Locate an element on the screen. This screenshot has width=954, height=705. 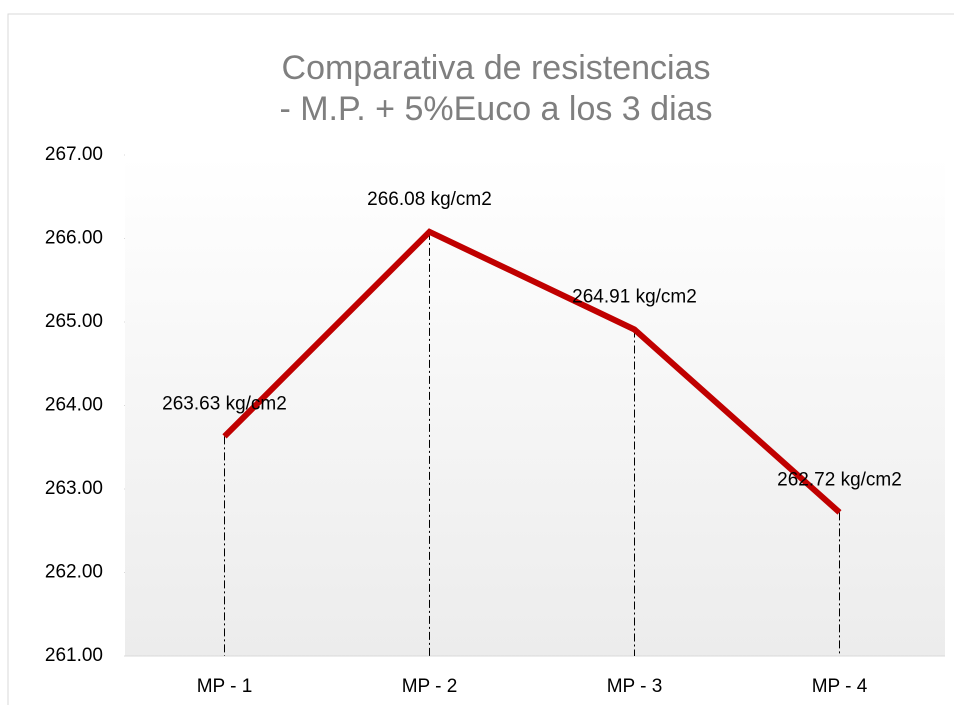
y-tick-label: 263.00 is located at coordinates (74, 488).